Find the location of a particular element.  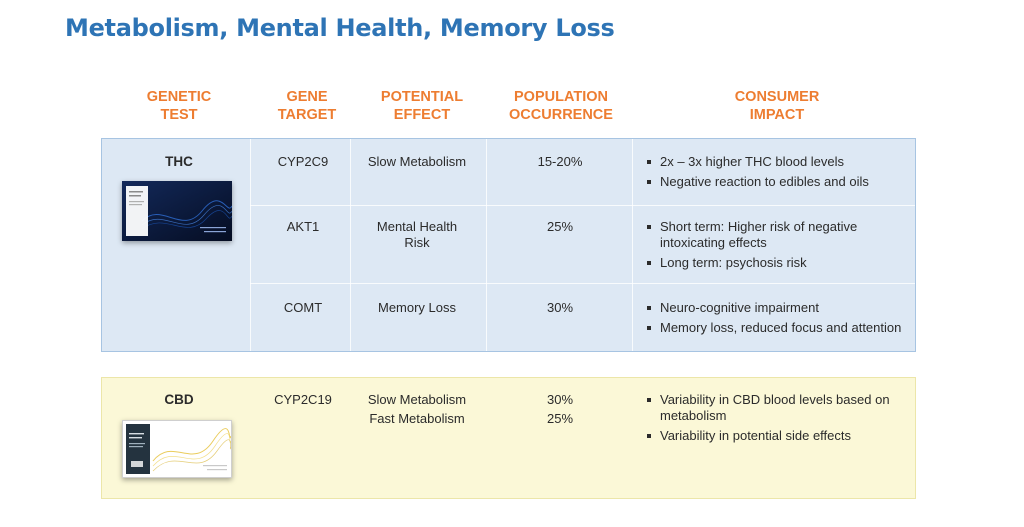

cbd-population-occurrence: 30% 25% is located at coordinates (560, 409).